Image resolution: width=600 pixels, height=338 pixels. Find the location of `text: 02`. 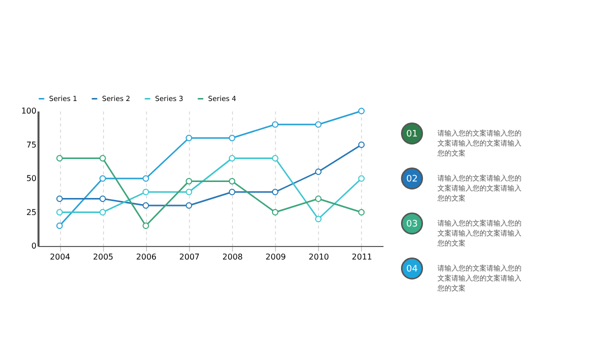

text: 02 is located at coordinates (412, 179).